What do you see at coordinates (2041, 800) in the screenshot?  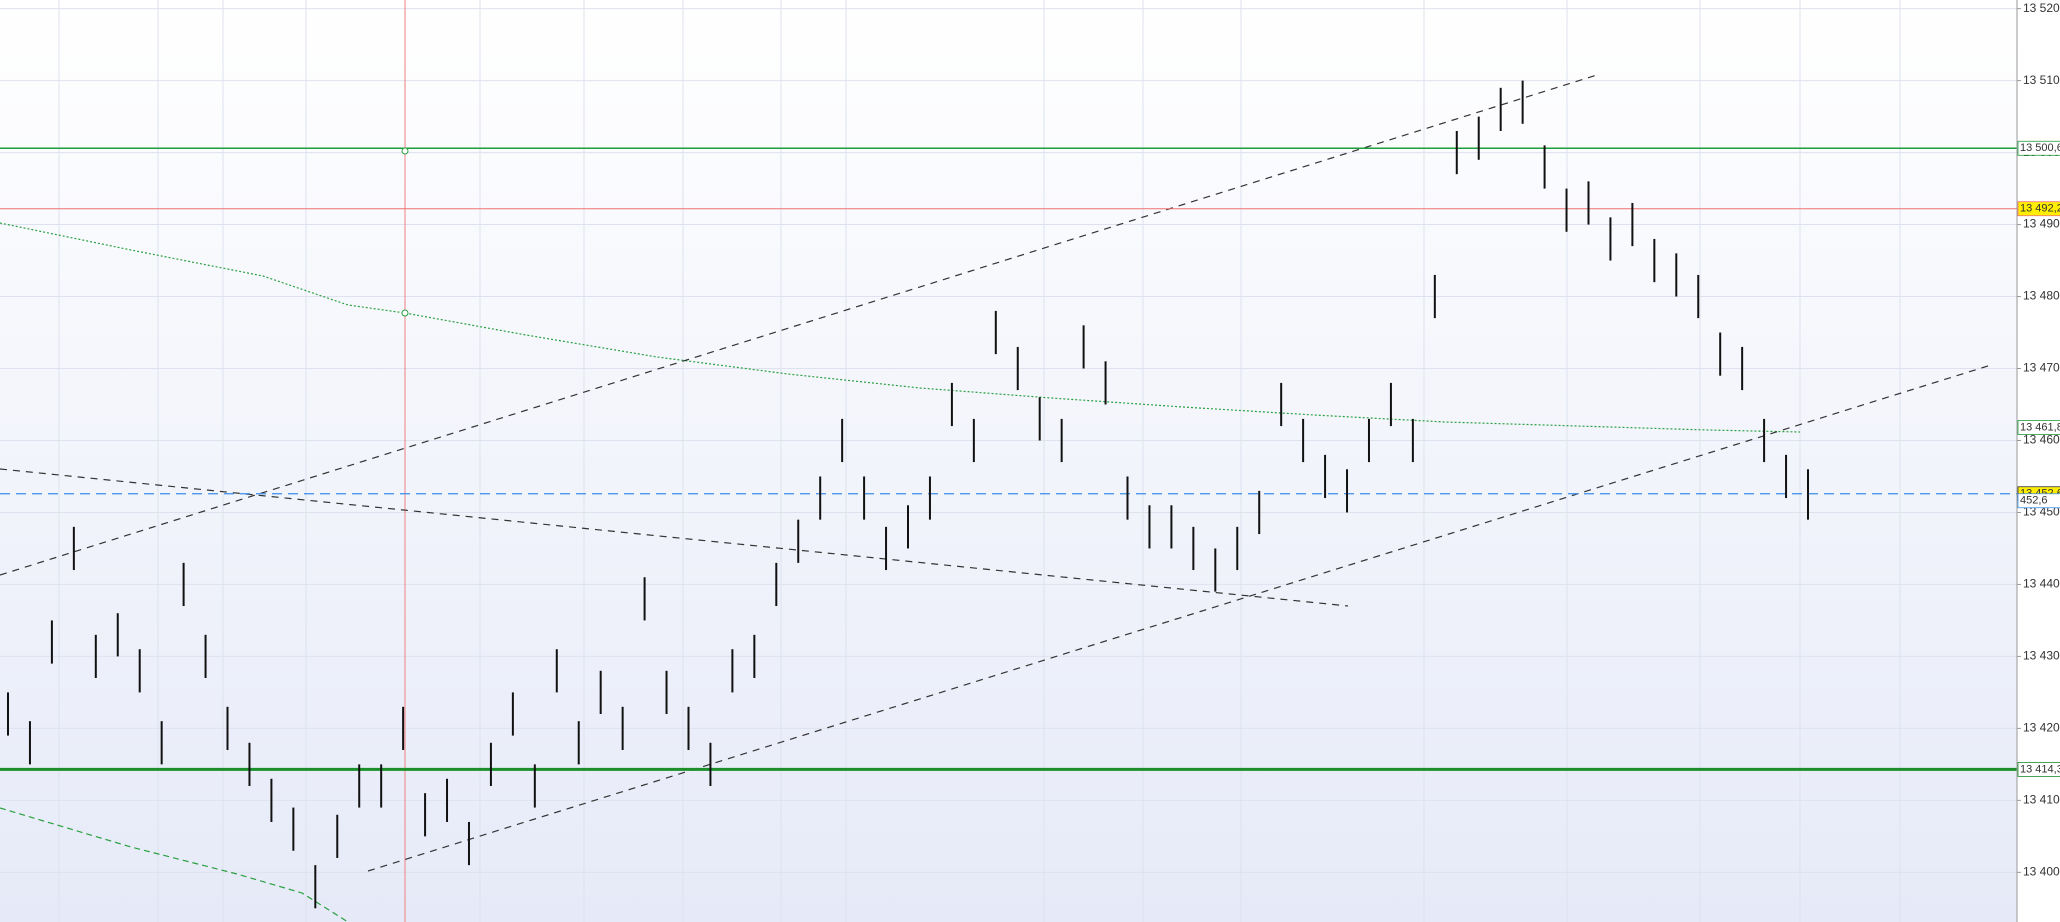 I see `y-tick-label: 13 410` at bounding box center [2041, 800].